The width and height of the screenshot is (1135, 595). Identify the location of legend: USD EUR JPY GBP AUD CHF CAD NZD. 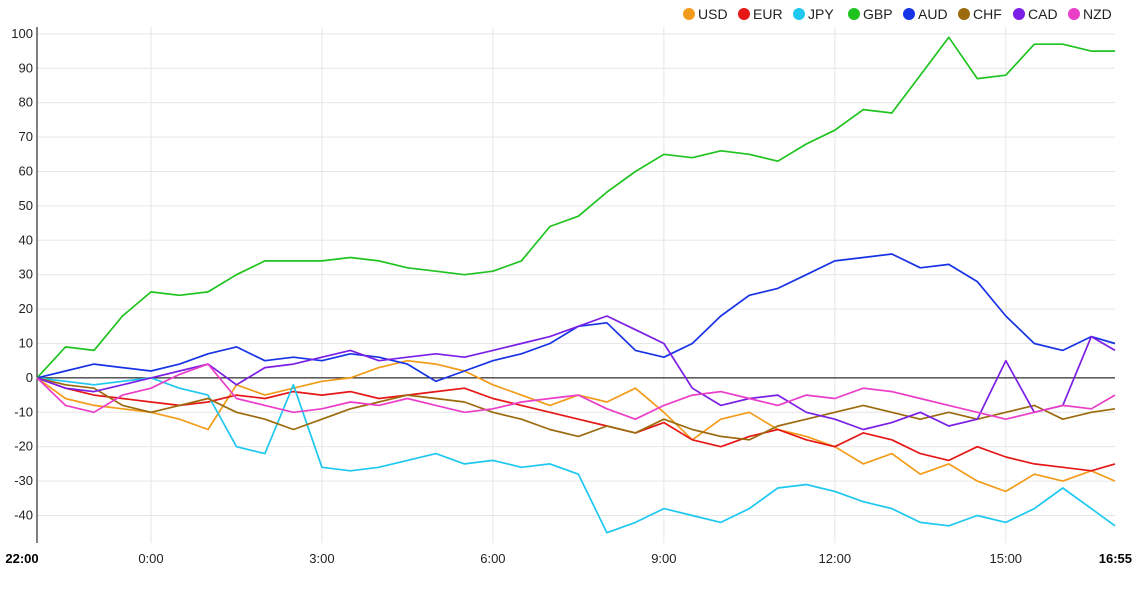
(897, 14).